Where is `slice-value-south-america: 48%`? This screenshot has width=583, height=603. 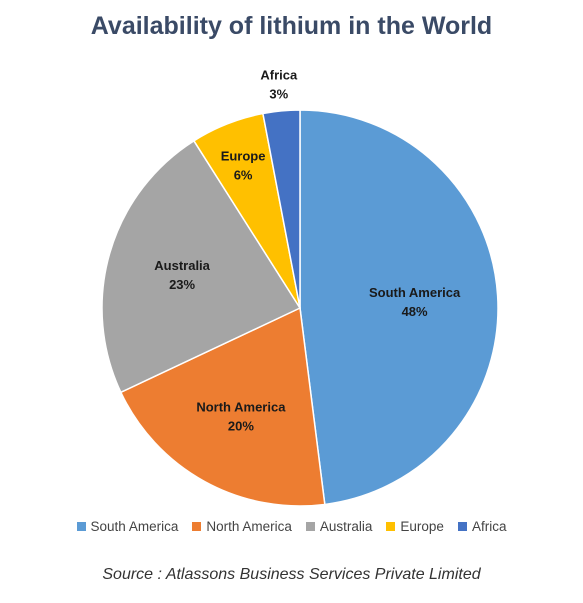 slice-value-south-america: 48% is located at coordinates (415, 311).